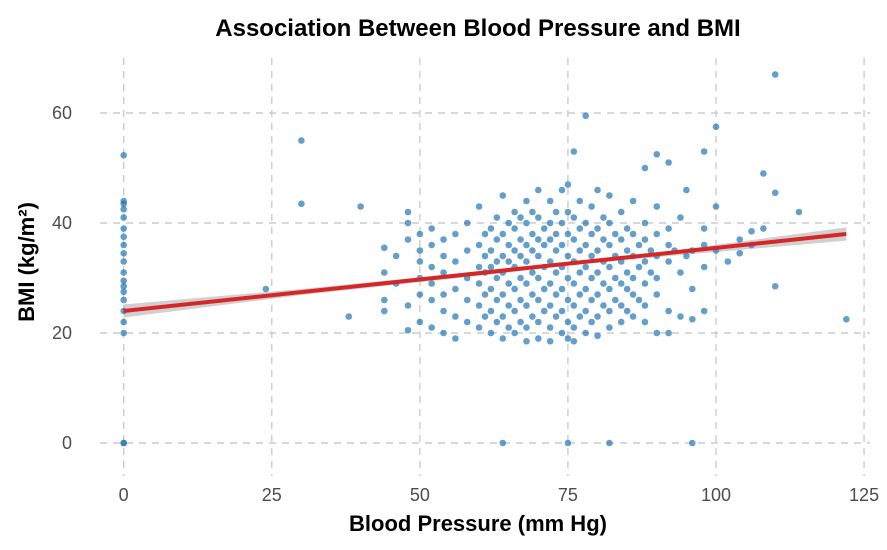 This screenshot has height=550, width=887. Describe the element at coordinates (478, 523) in the screenshot. I see `x-axis-label: Blood Pressure (mm Hg)` at that location.